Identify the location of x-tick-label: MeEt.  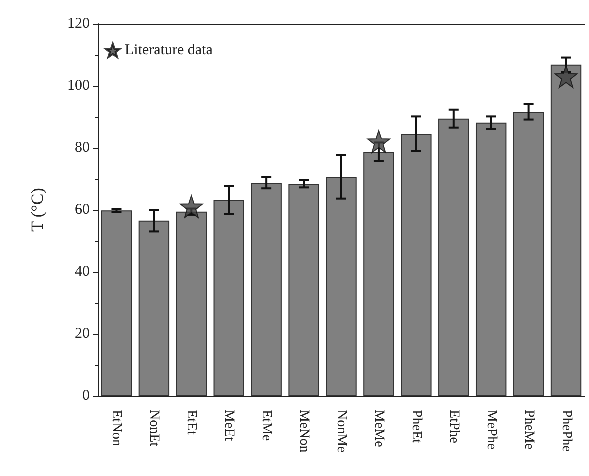
(229, 426).